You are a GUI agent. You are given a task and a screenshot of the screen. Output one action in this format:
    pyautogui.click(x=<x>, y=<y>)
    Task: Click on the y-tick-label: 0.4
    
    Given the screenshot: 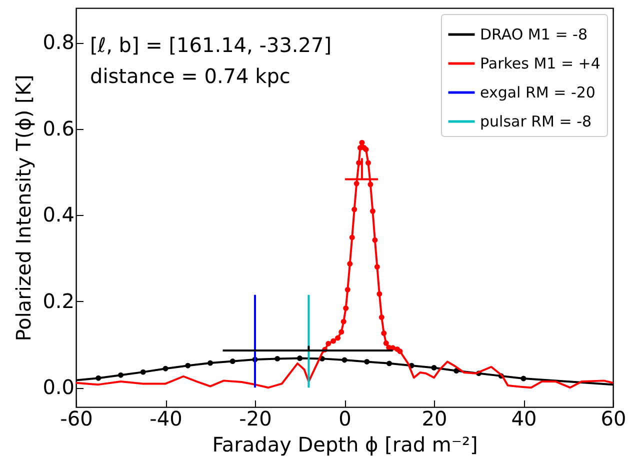 What is the action you would take?
    pyautogui.click(x=58, y=214)
    